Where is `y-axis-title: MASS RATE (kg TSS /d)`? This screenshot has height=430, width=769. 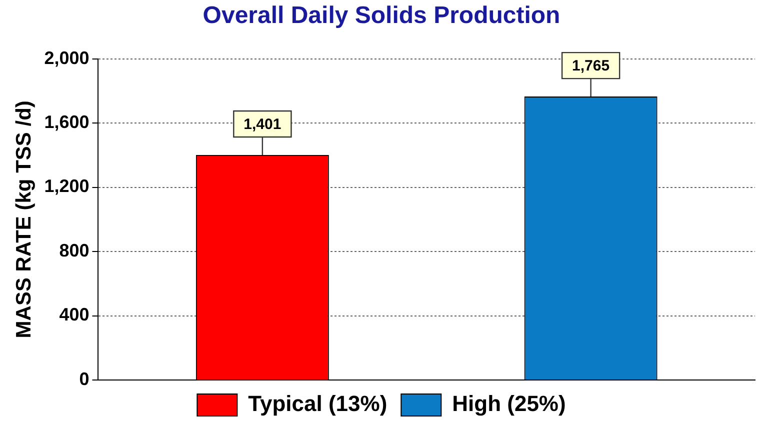
y-axis-title: MASS RATE (kg TSS /d) is located at coordinates (24, 219).